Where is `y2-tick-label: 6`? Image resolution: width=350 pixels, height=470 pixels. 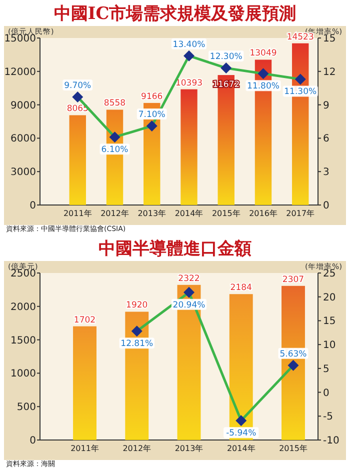
y2-tick-label: 6 is located at coordinates (326, 139).